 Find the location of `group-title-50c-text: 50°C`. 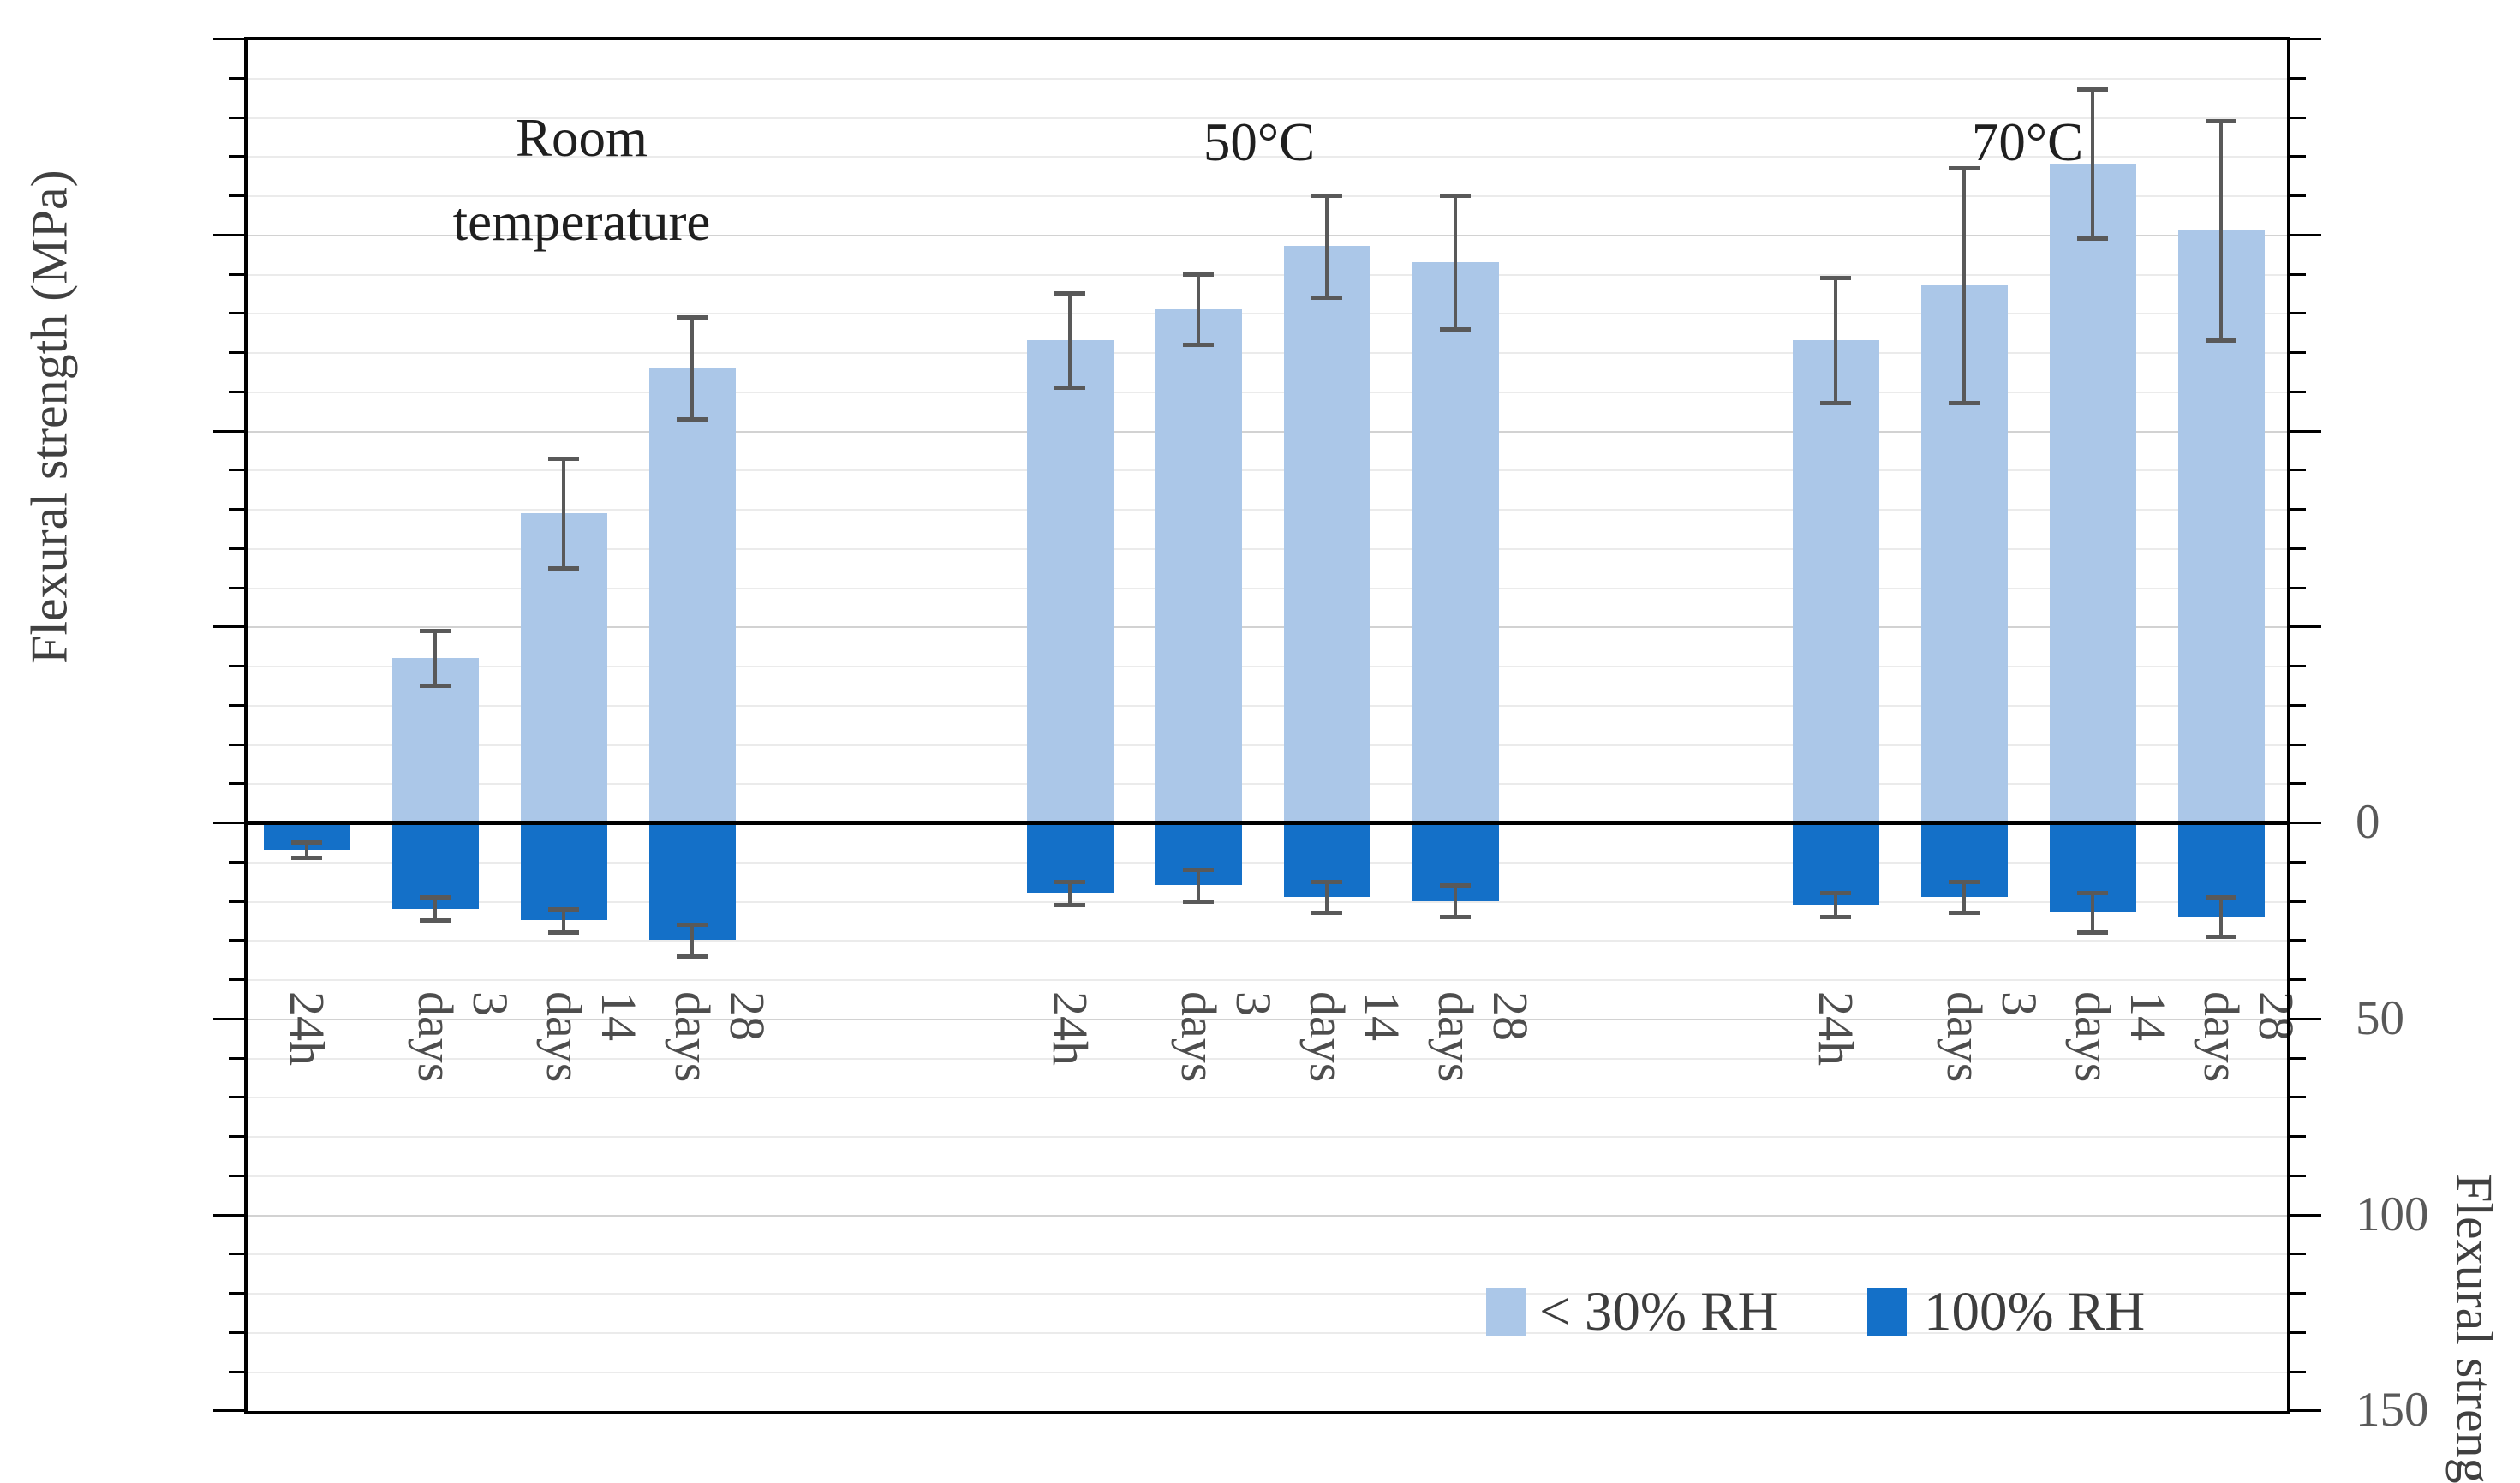

group-title-50c-text: 50°C is located at coordinates (1260, 142).